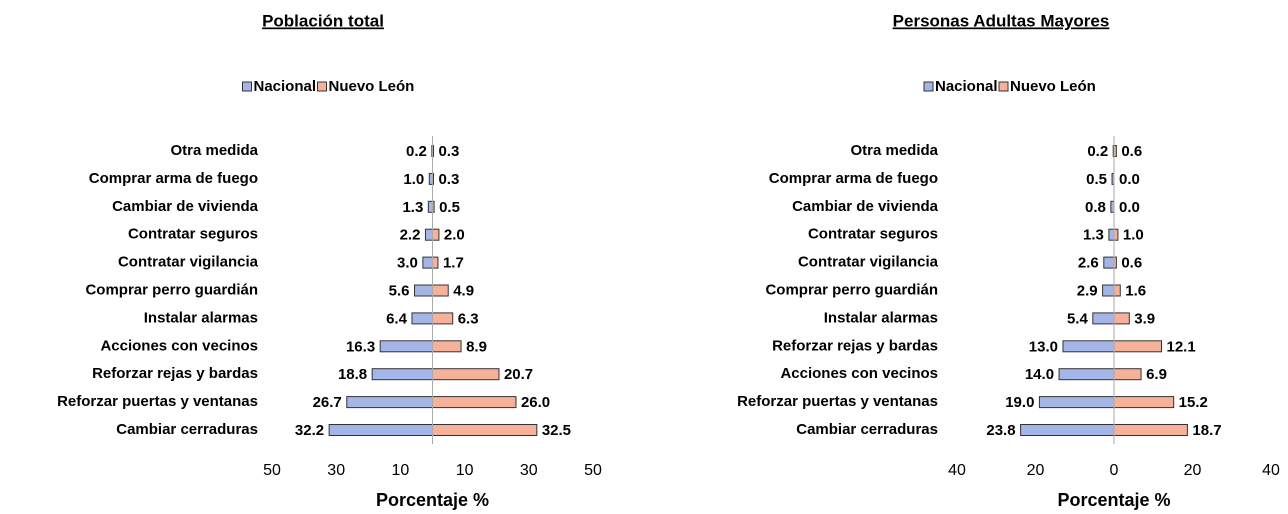 This screenshot has width=1288, height=514. What do you see at coordinates (556, 430) in the screenshot?
I see `value-label: 32.5` at bounding box center [556, 430].